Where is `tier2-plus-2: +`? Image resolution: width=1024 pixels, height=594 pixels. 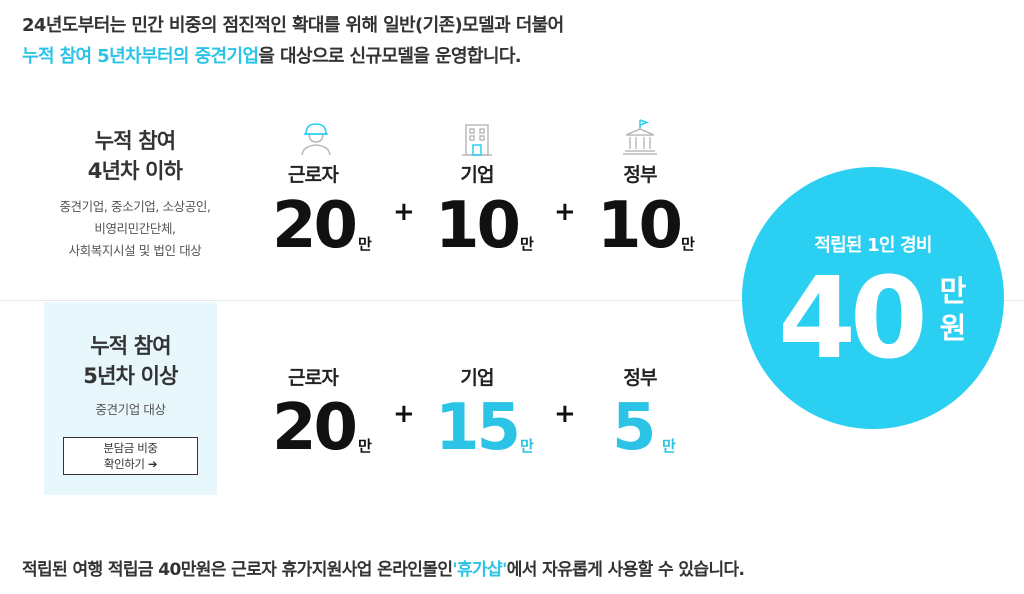 tier2-plus-2: + is located at coordinates (565, 414).